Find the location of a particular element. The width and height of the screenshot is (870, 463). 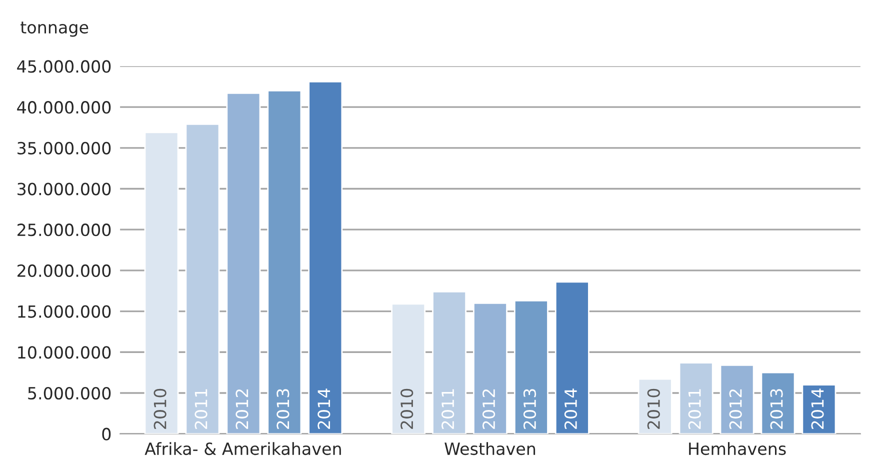

y-tick-label: 20.000.000 is located at coordinates (64, 271).